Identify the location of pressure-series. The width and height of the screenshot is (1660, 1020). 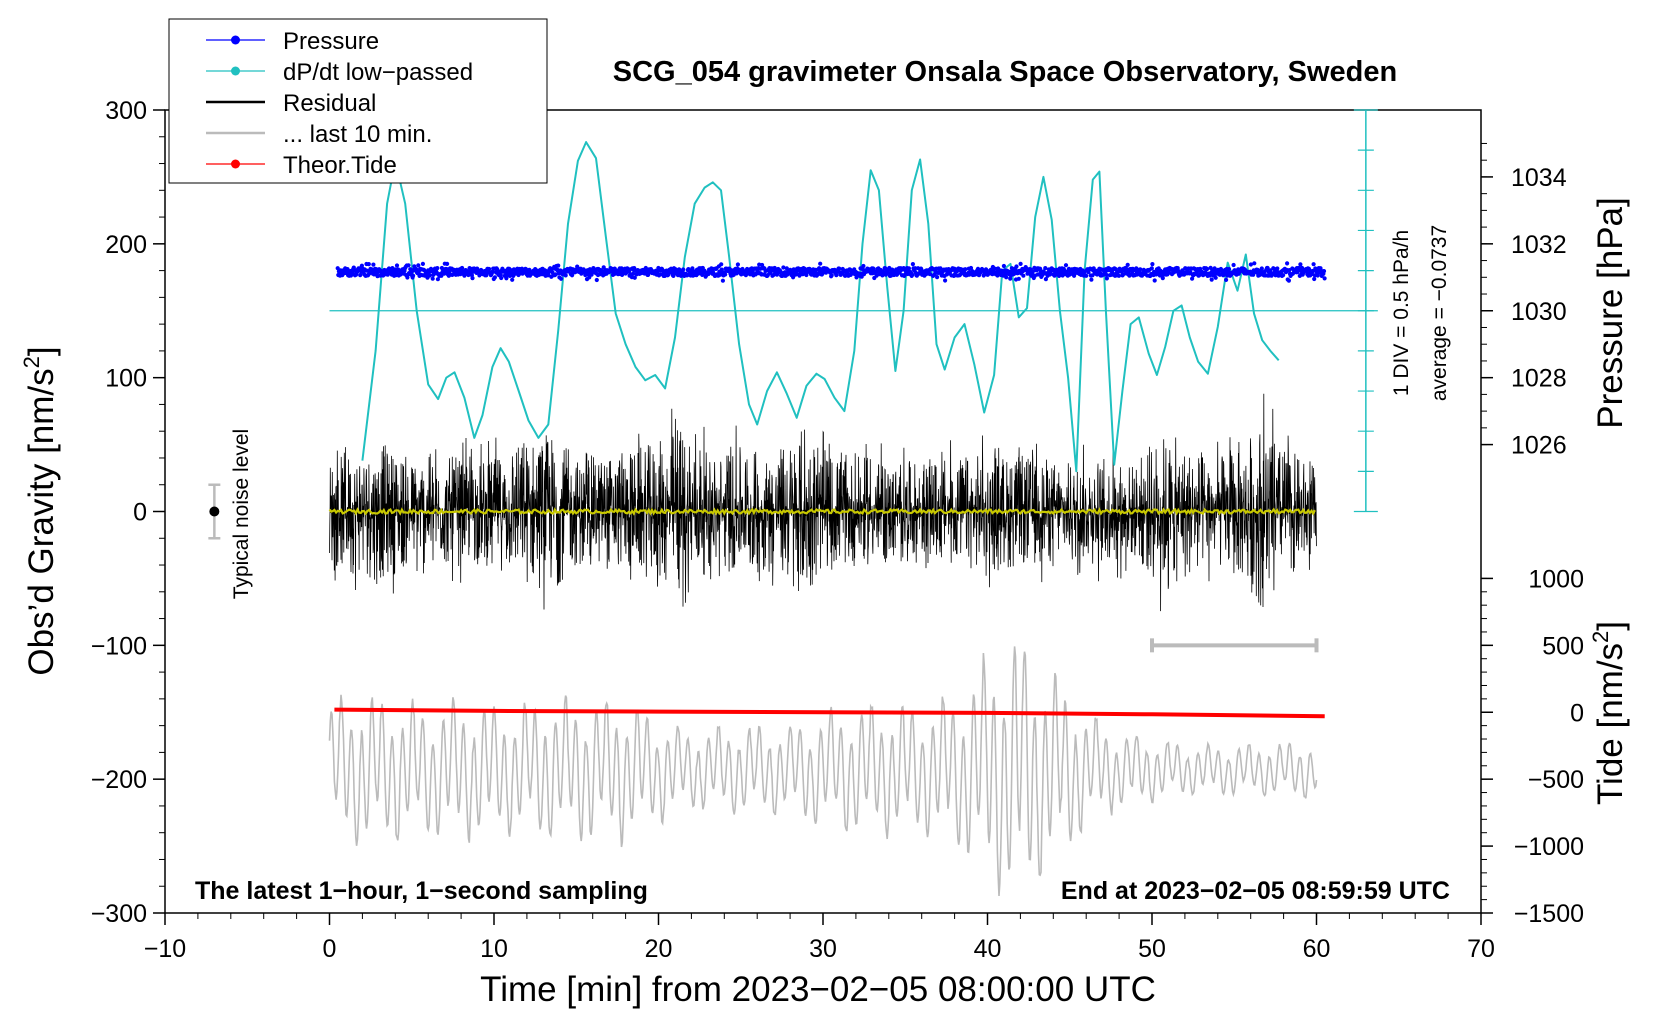
(831, 272).